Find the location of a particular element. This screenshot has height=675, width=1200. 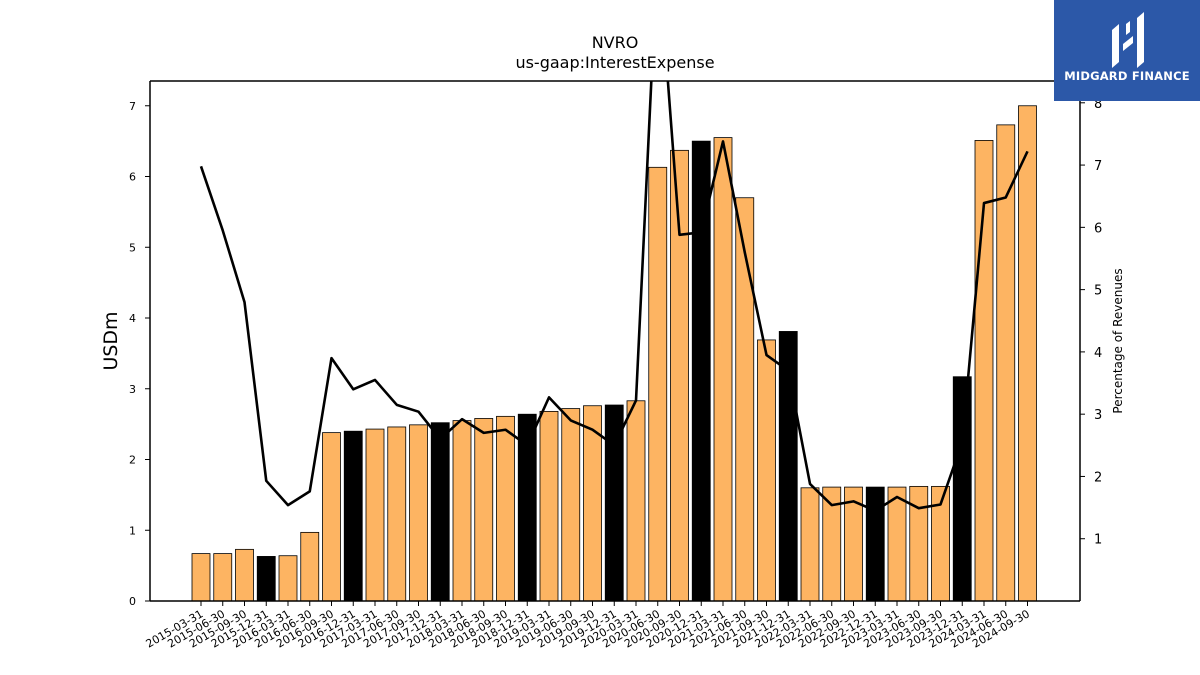

right-tick-label: 3 is located at coordinates (1098, 415).